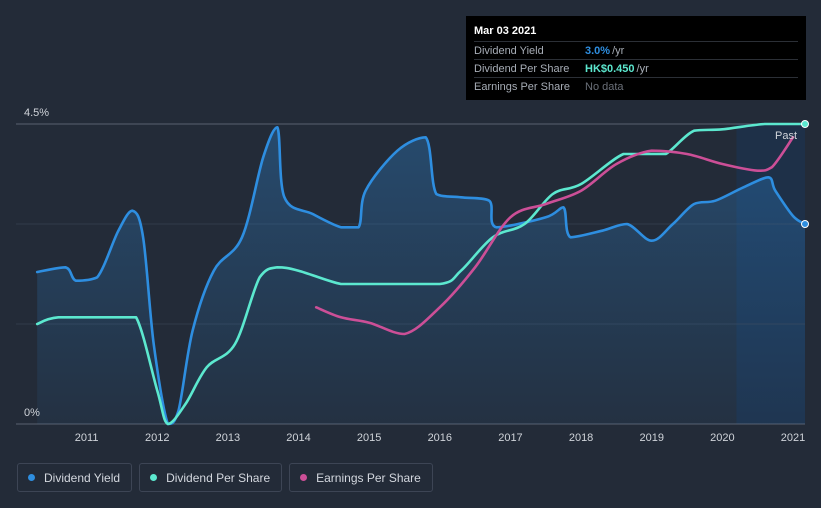 The width and height of the screenshot is (821, 508). Describe the element at coordinates (522, 86) in the screenshot. I see `tooltip-label: Earnings Per Share` at that location.